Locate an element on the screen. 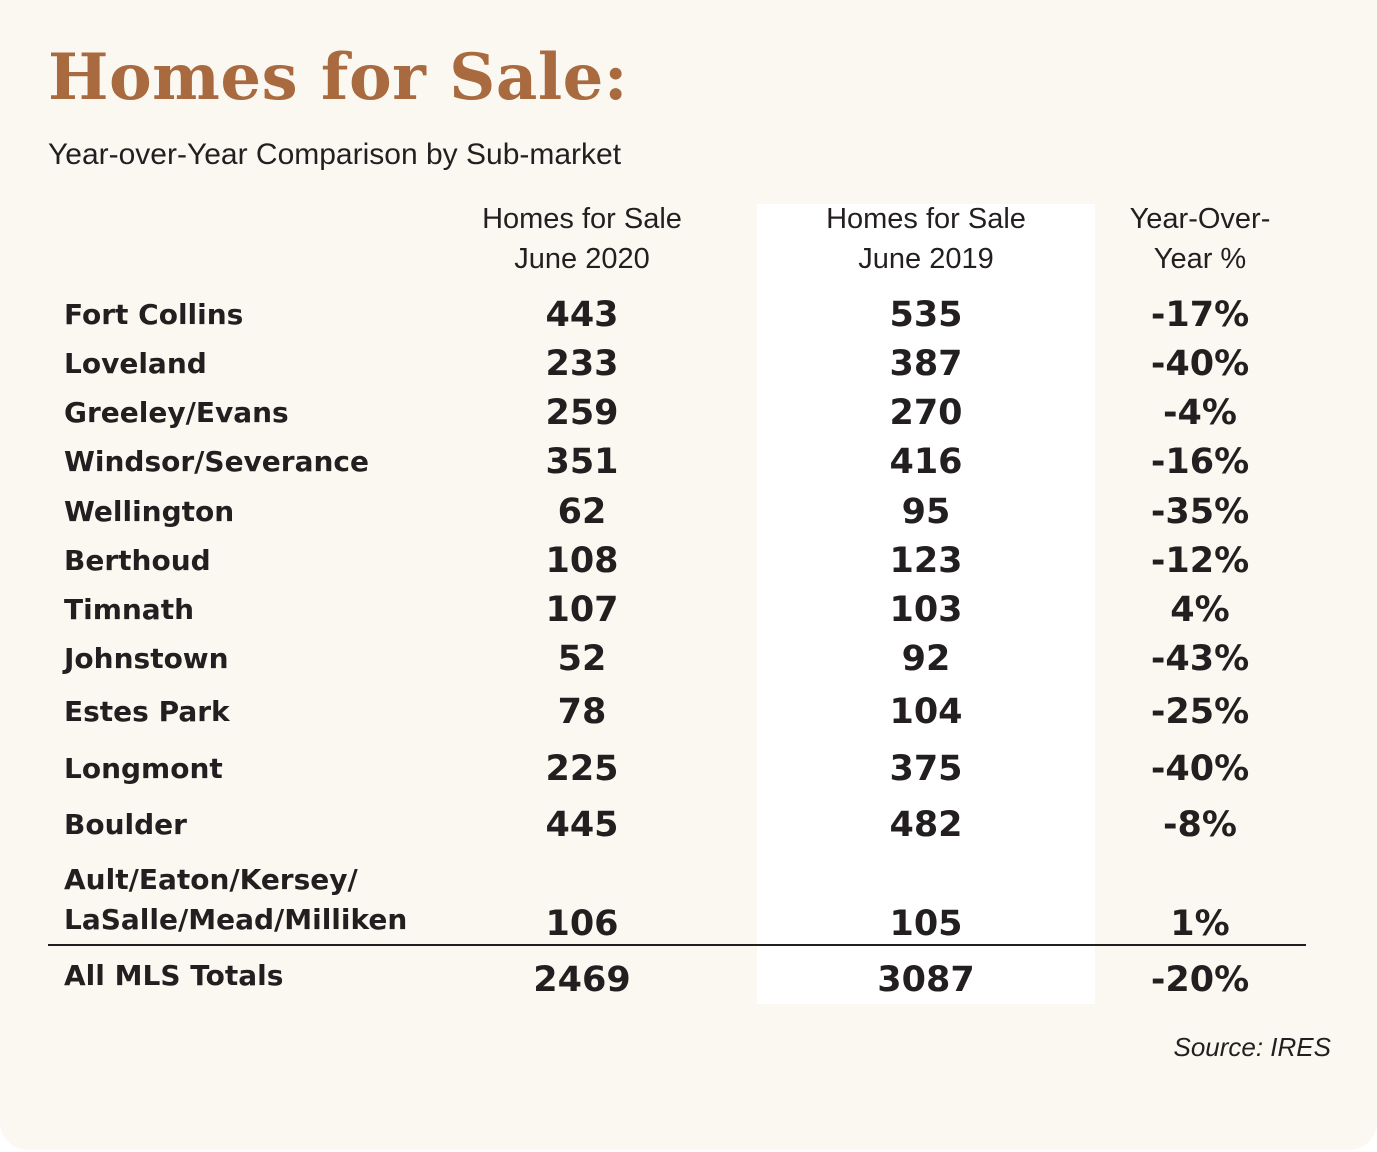  table-cell-yoy: -17% is located at coordinates (1200, 315).